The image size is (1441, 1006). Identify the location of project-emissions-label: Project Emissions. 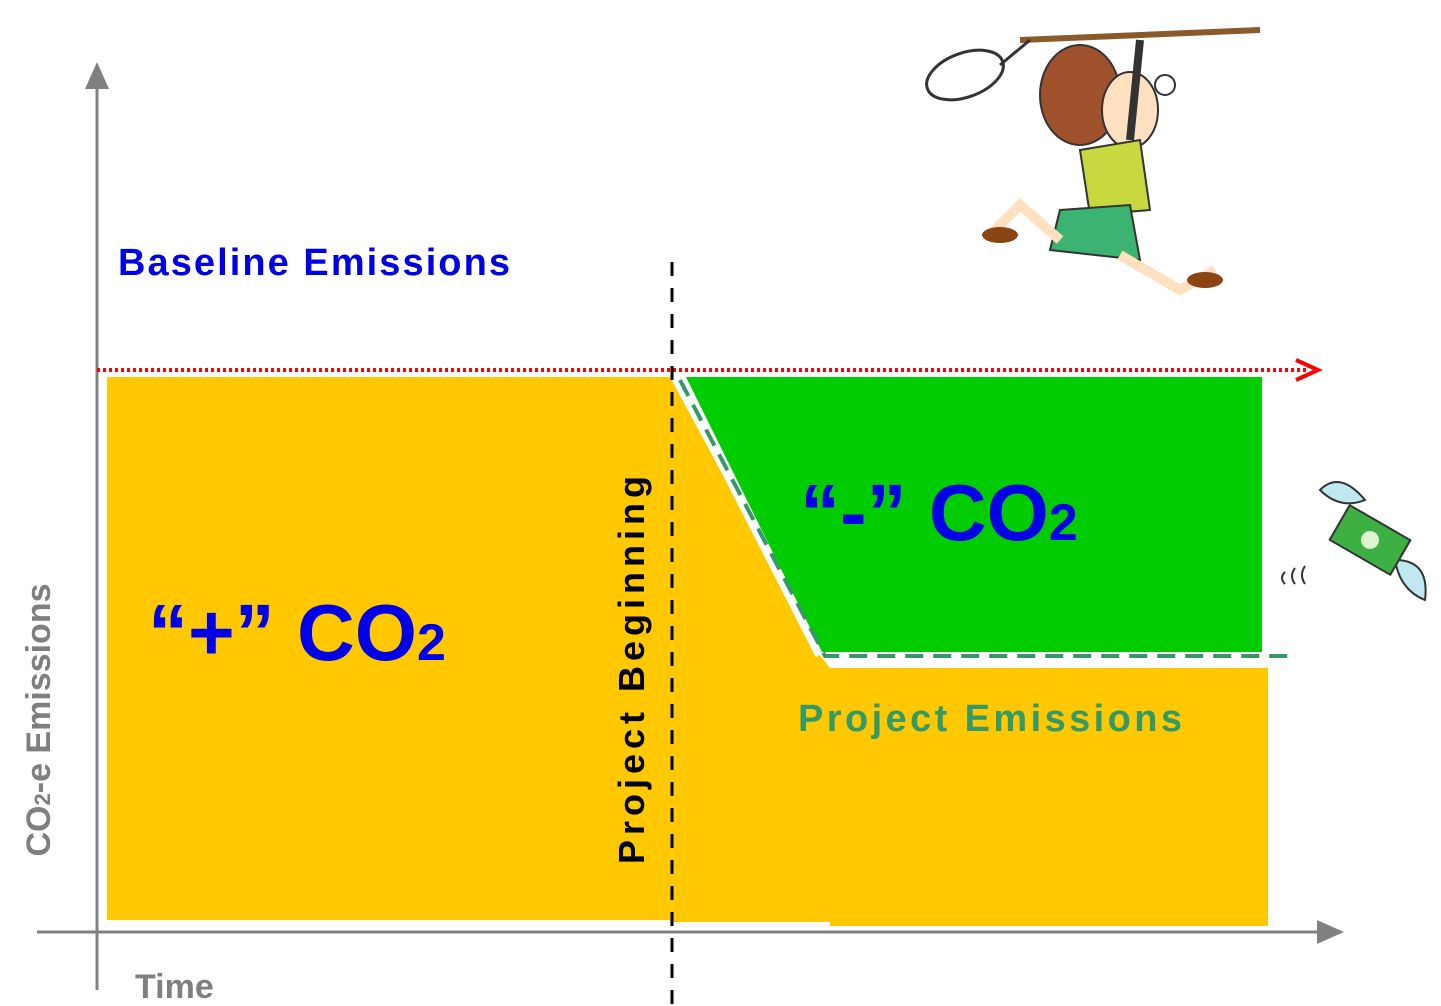
(990, 719).